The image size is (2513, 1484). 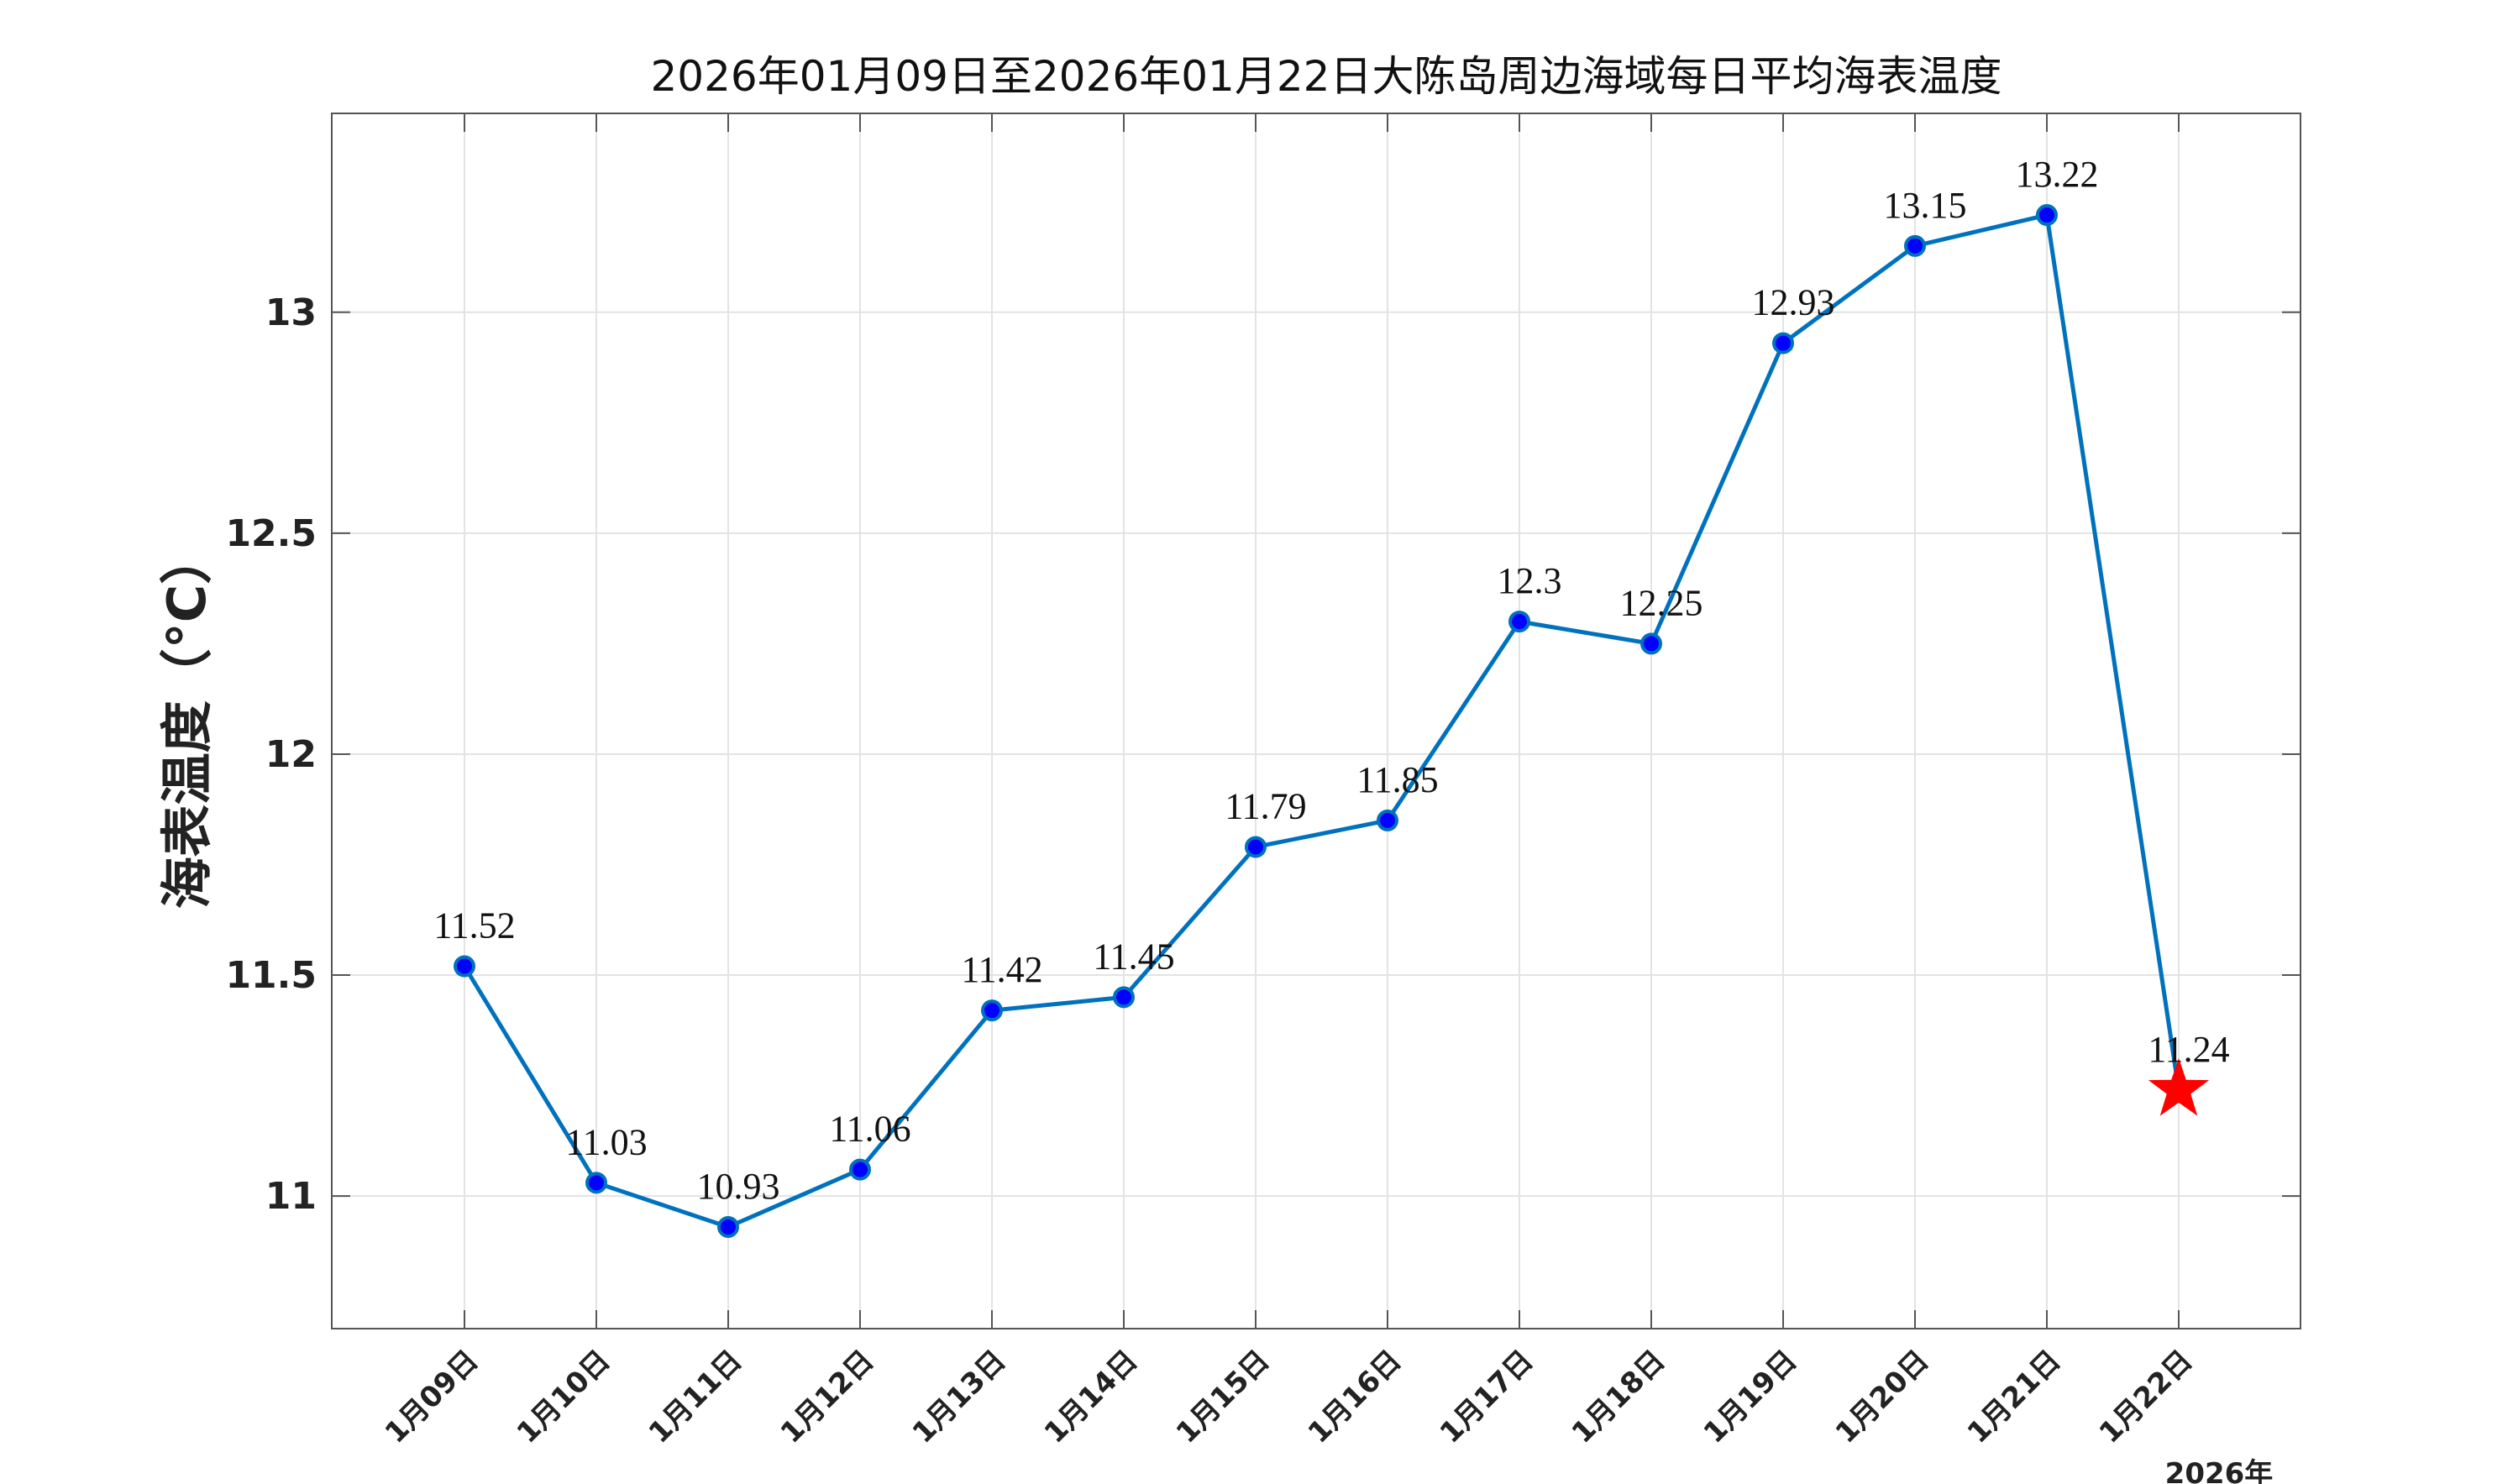 I want to click on data-label: 11.45, so click(x=1133, y=957).